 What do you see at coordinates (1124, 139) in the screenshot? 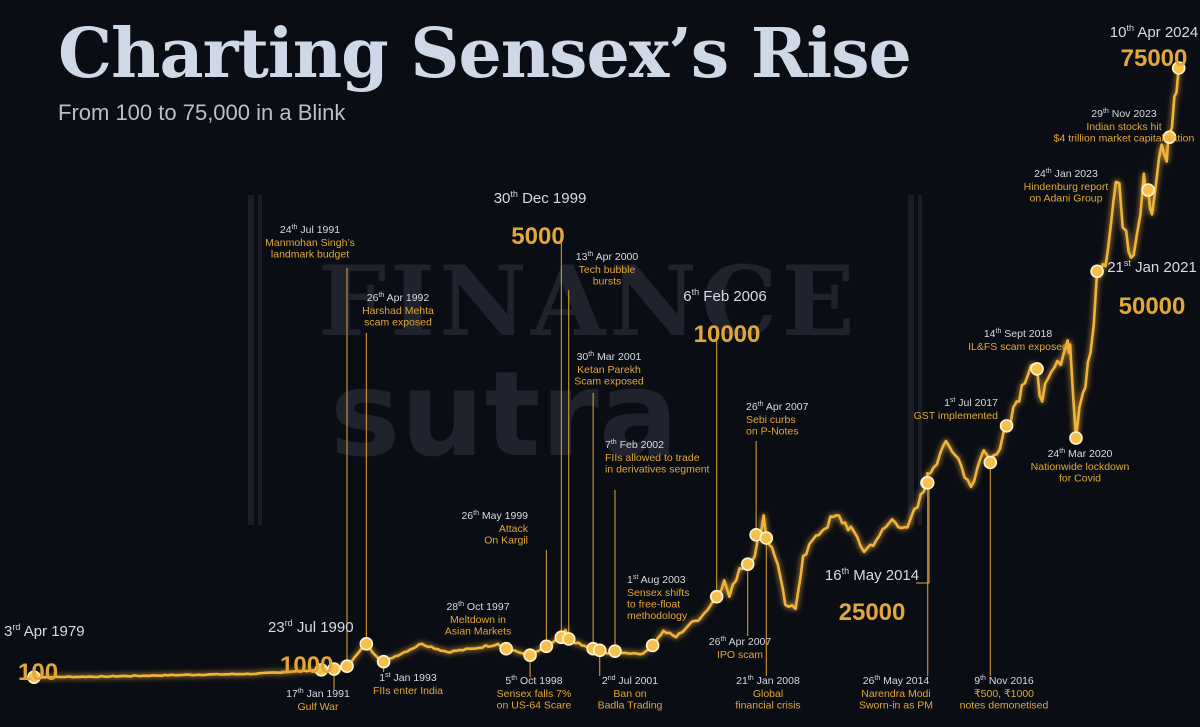
I see `event-description: $4 trillion market capitalisation` at bounding box center [1124, 139].